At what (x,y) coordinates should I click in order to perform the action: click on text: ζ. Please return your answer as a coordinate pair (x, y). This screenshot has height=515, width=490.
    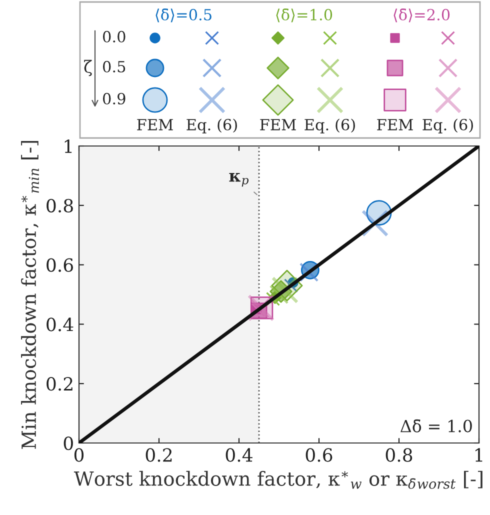
    Looking at the image, I should click on (88, 68).